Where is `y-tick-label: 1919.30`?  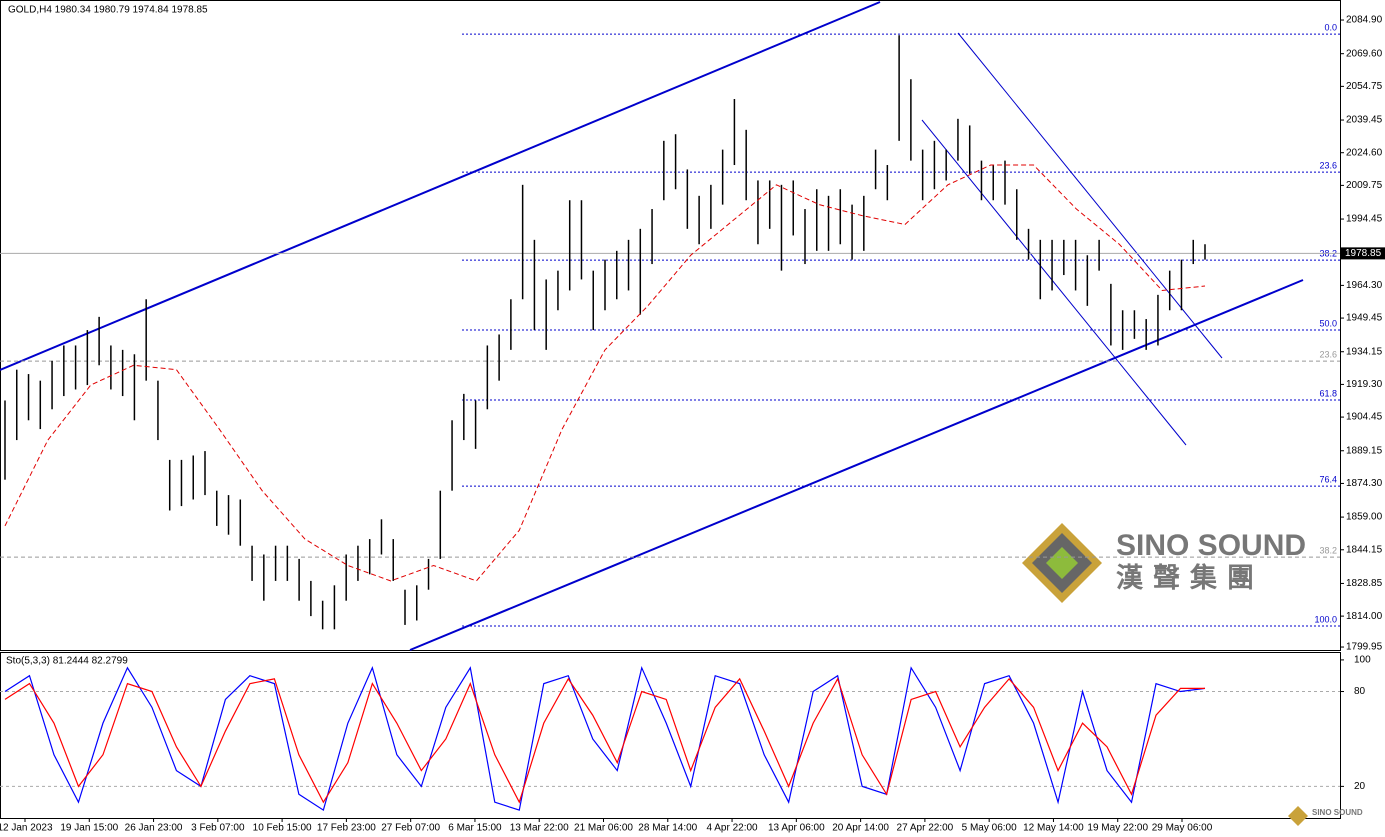 y-tick-label: 1919.30 is located at coordinates (1364, 384).